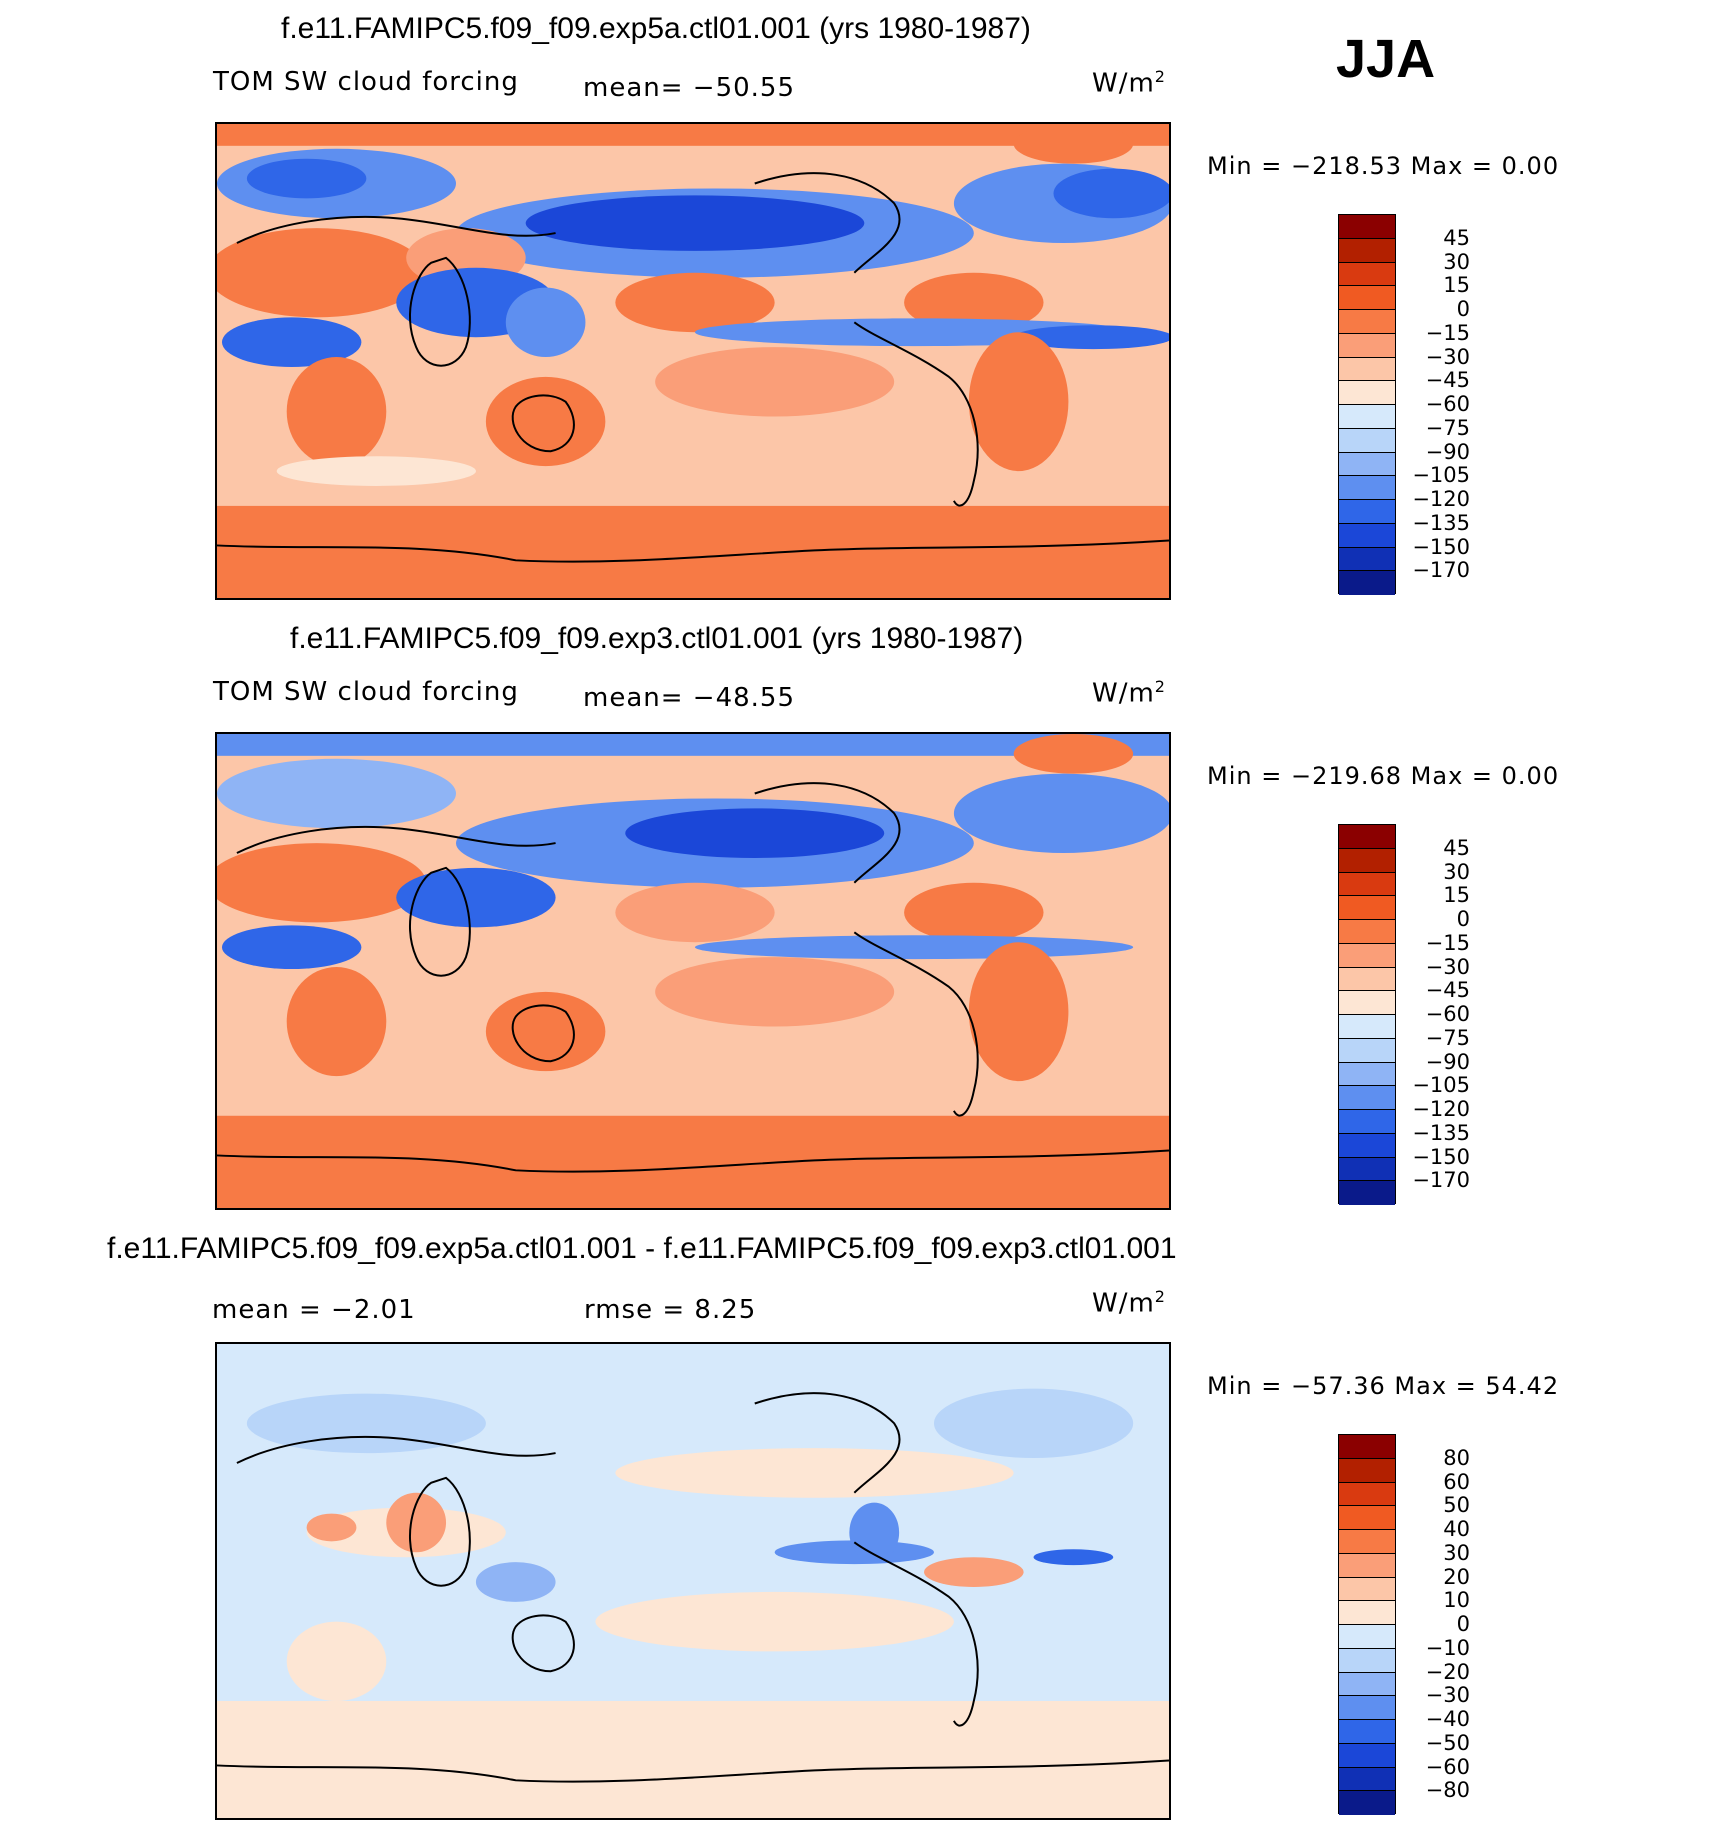 Image resolution: width=1710 pixels, height=1824 pixels. I want to click on panel-3-map, so click(693, 1581).